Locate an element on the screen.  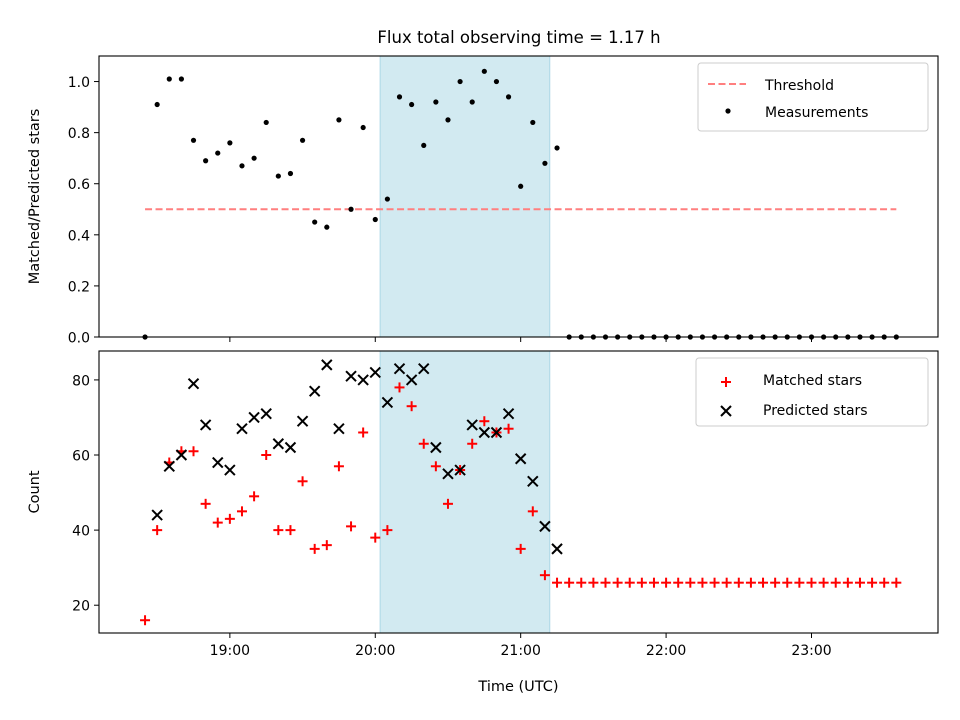
legend-measurements-label: Measurements is located at coordinates (816, 113).